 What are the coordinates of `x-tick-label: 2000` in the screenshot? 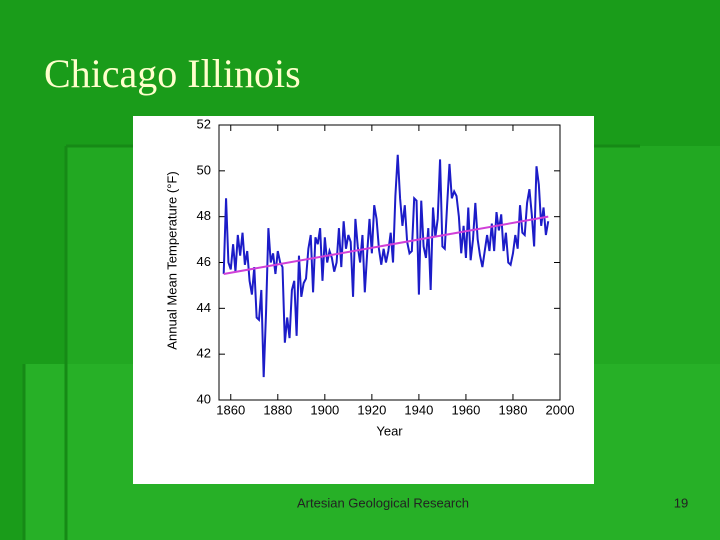 It's located at (560, 409).